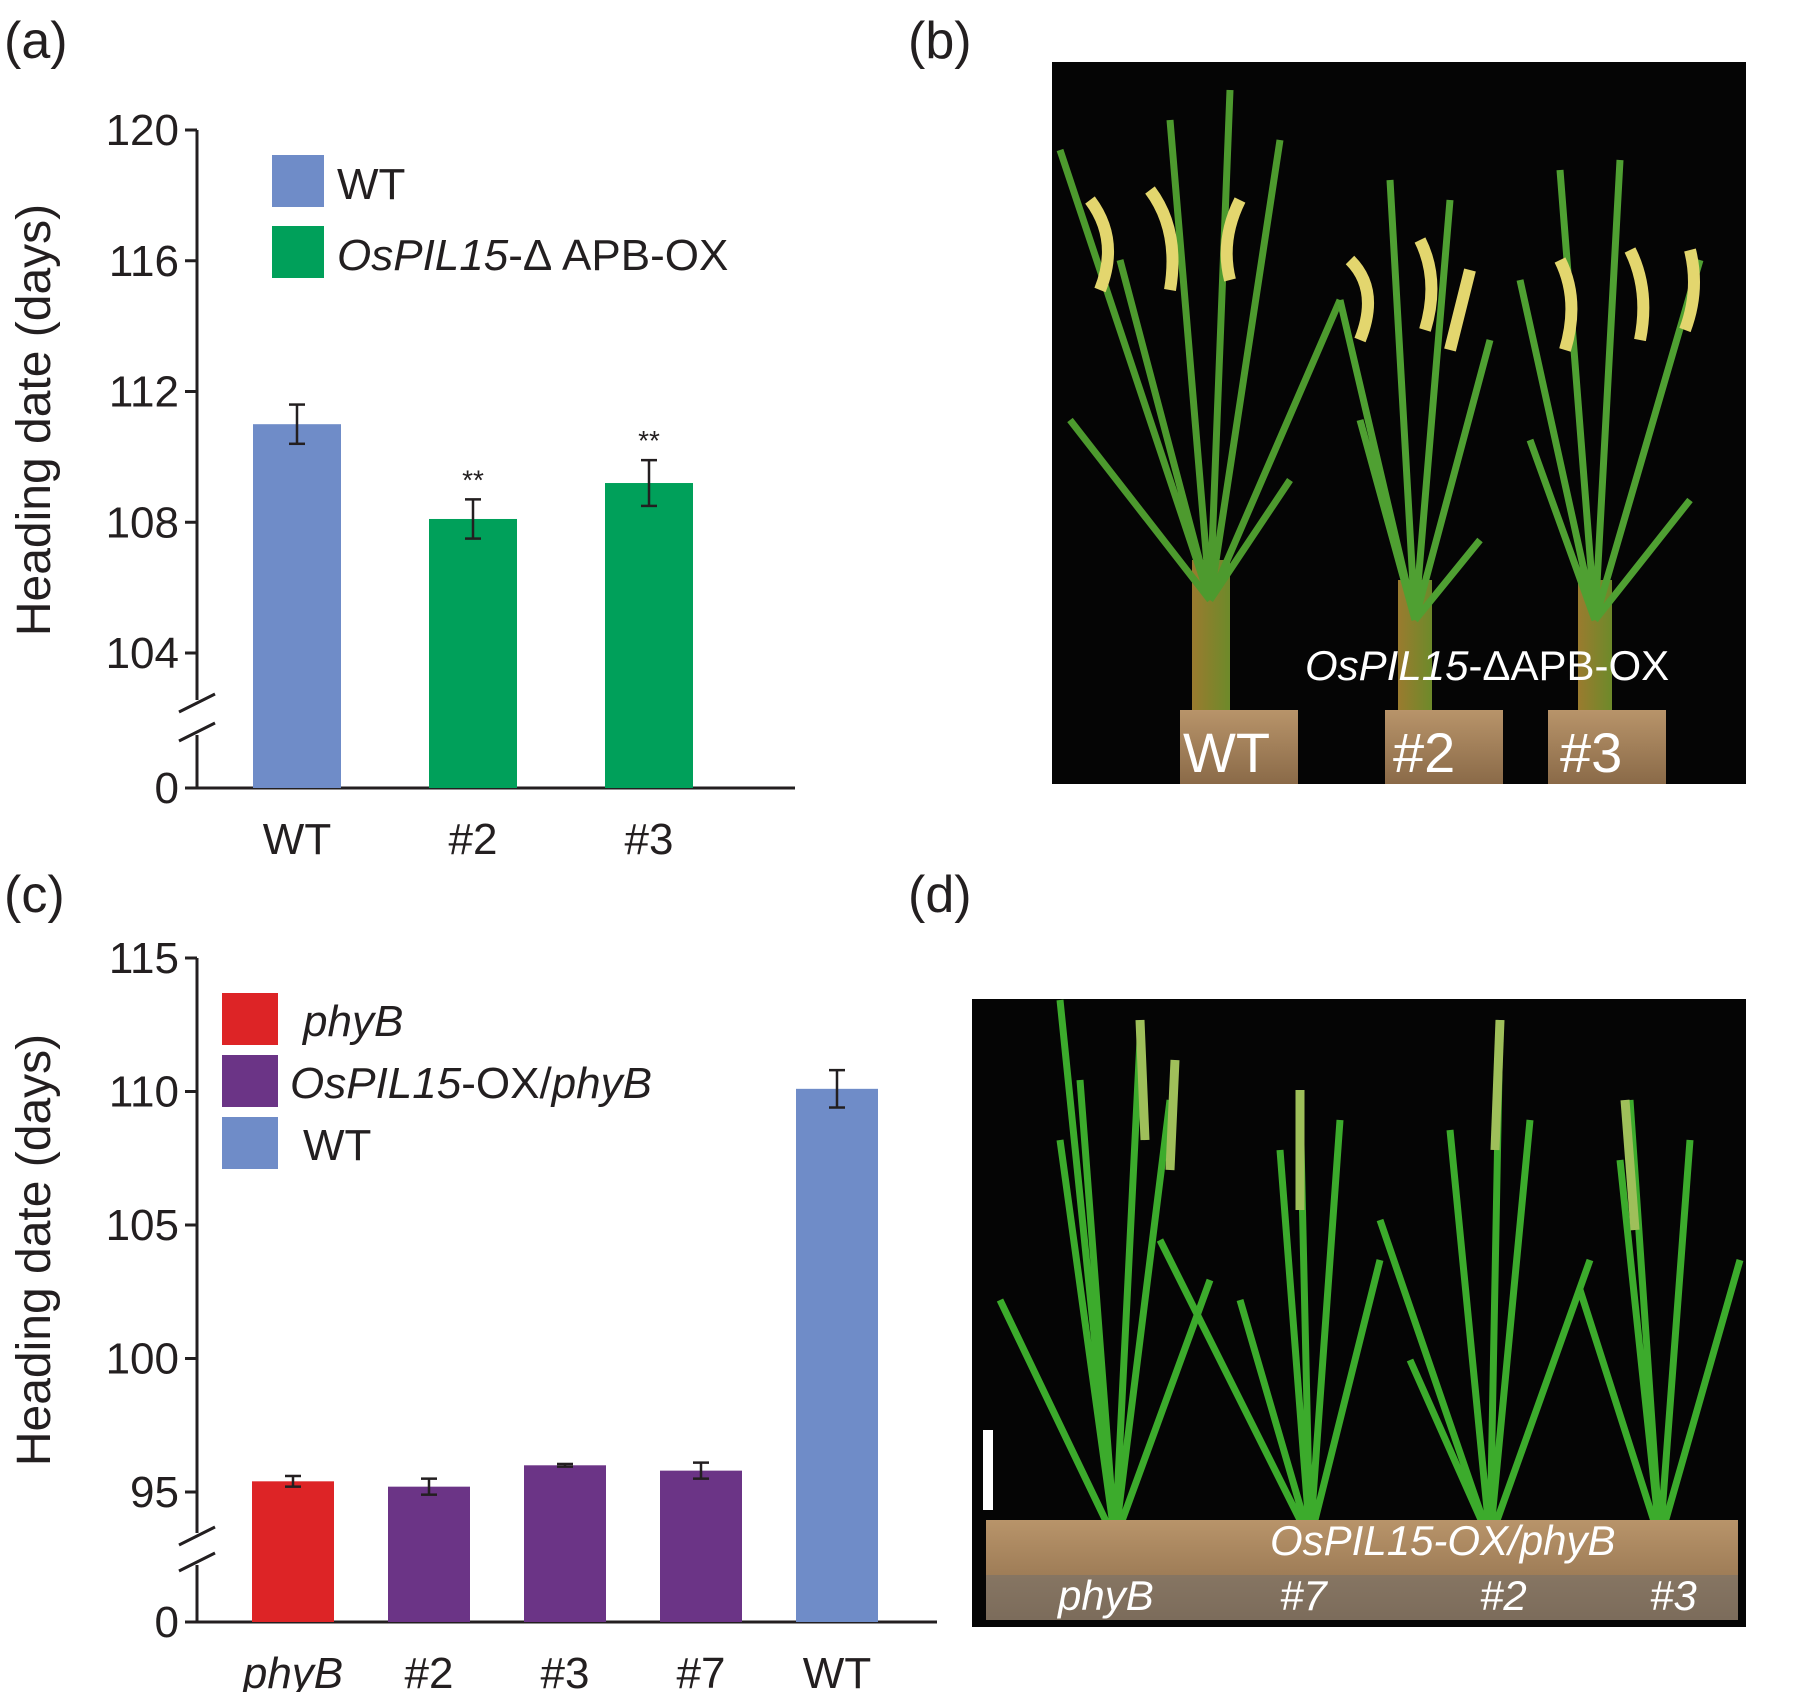  What do you see at coordinates (1487, 665) in the screenshot?
I see `photo-b-construct: OsPIL15-ΔAPB-OX` at bounding box center [1487, 665].